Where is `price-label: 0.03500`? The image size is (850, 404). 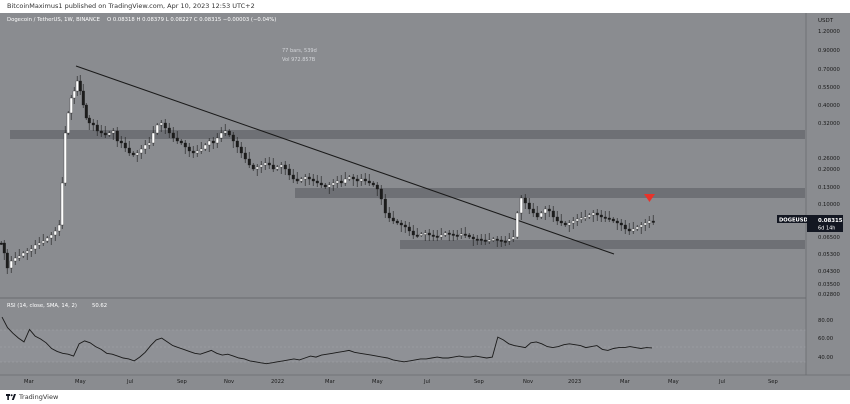
price-label: 0.03500 is located at coordinates (829, 285).